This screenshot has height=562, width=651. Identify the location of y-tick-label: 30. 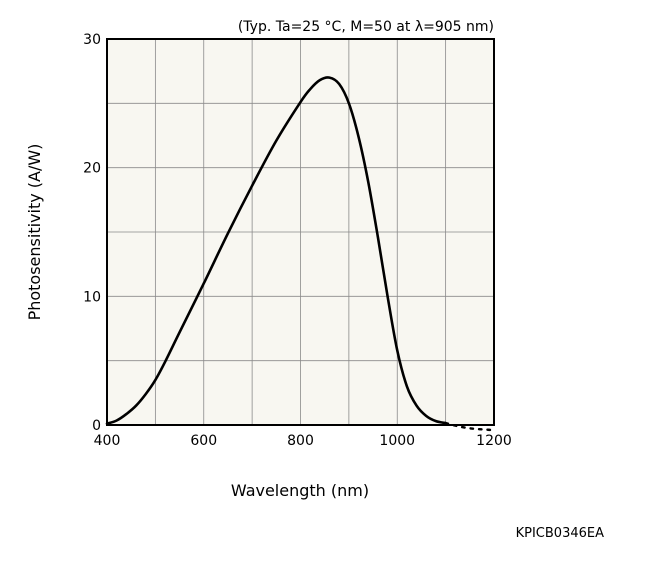
(92, 40).